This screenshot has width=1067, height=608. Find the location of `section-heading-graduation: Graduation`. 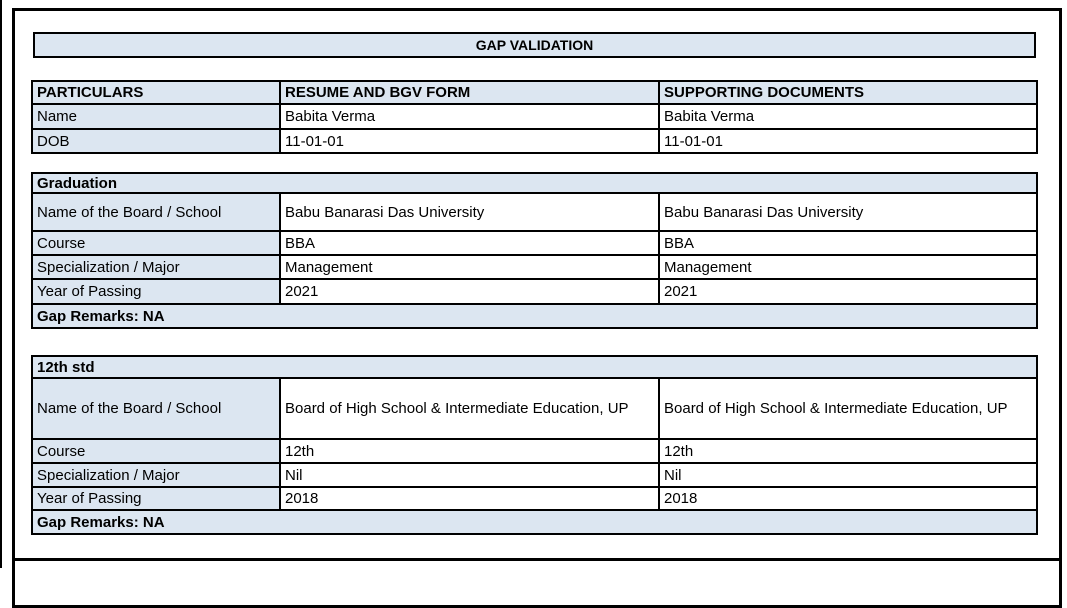

section-heading-graduation: Graduation is located at coordinates (534, 183).